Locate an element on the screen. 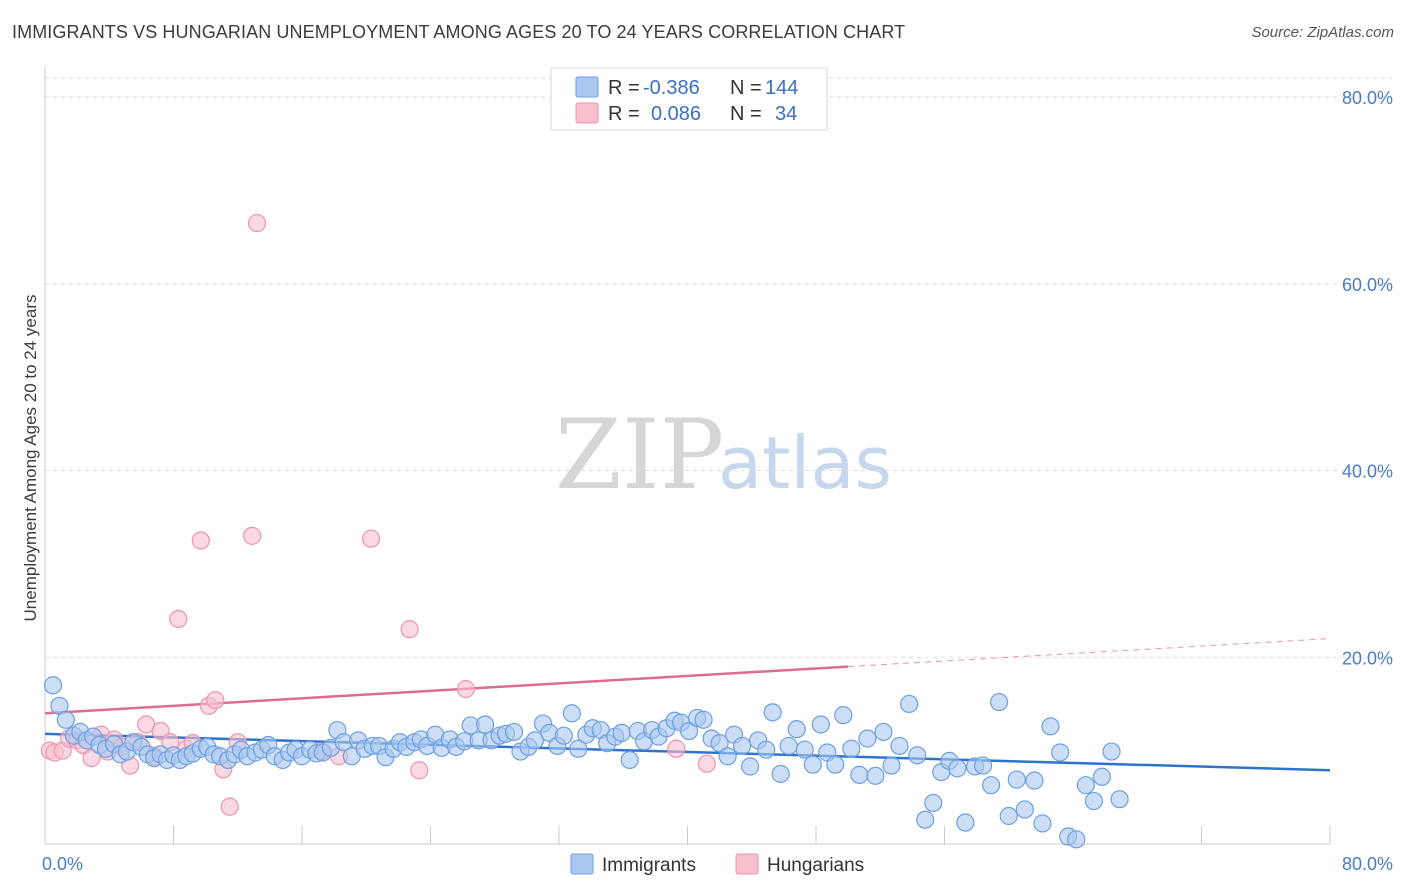 Image resolution: width=1406 pixels, height=892 pixels. bottom-legend-immigrants: Immigrants is located at coordinates (649, 865).